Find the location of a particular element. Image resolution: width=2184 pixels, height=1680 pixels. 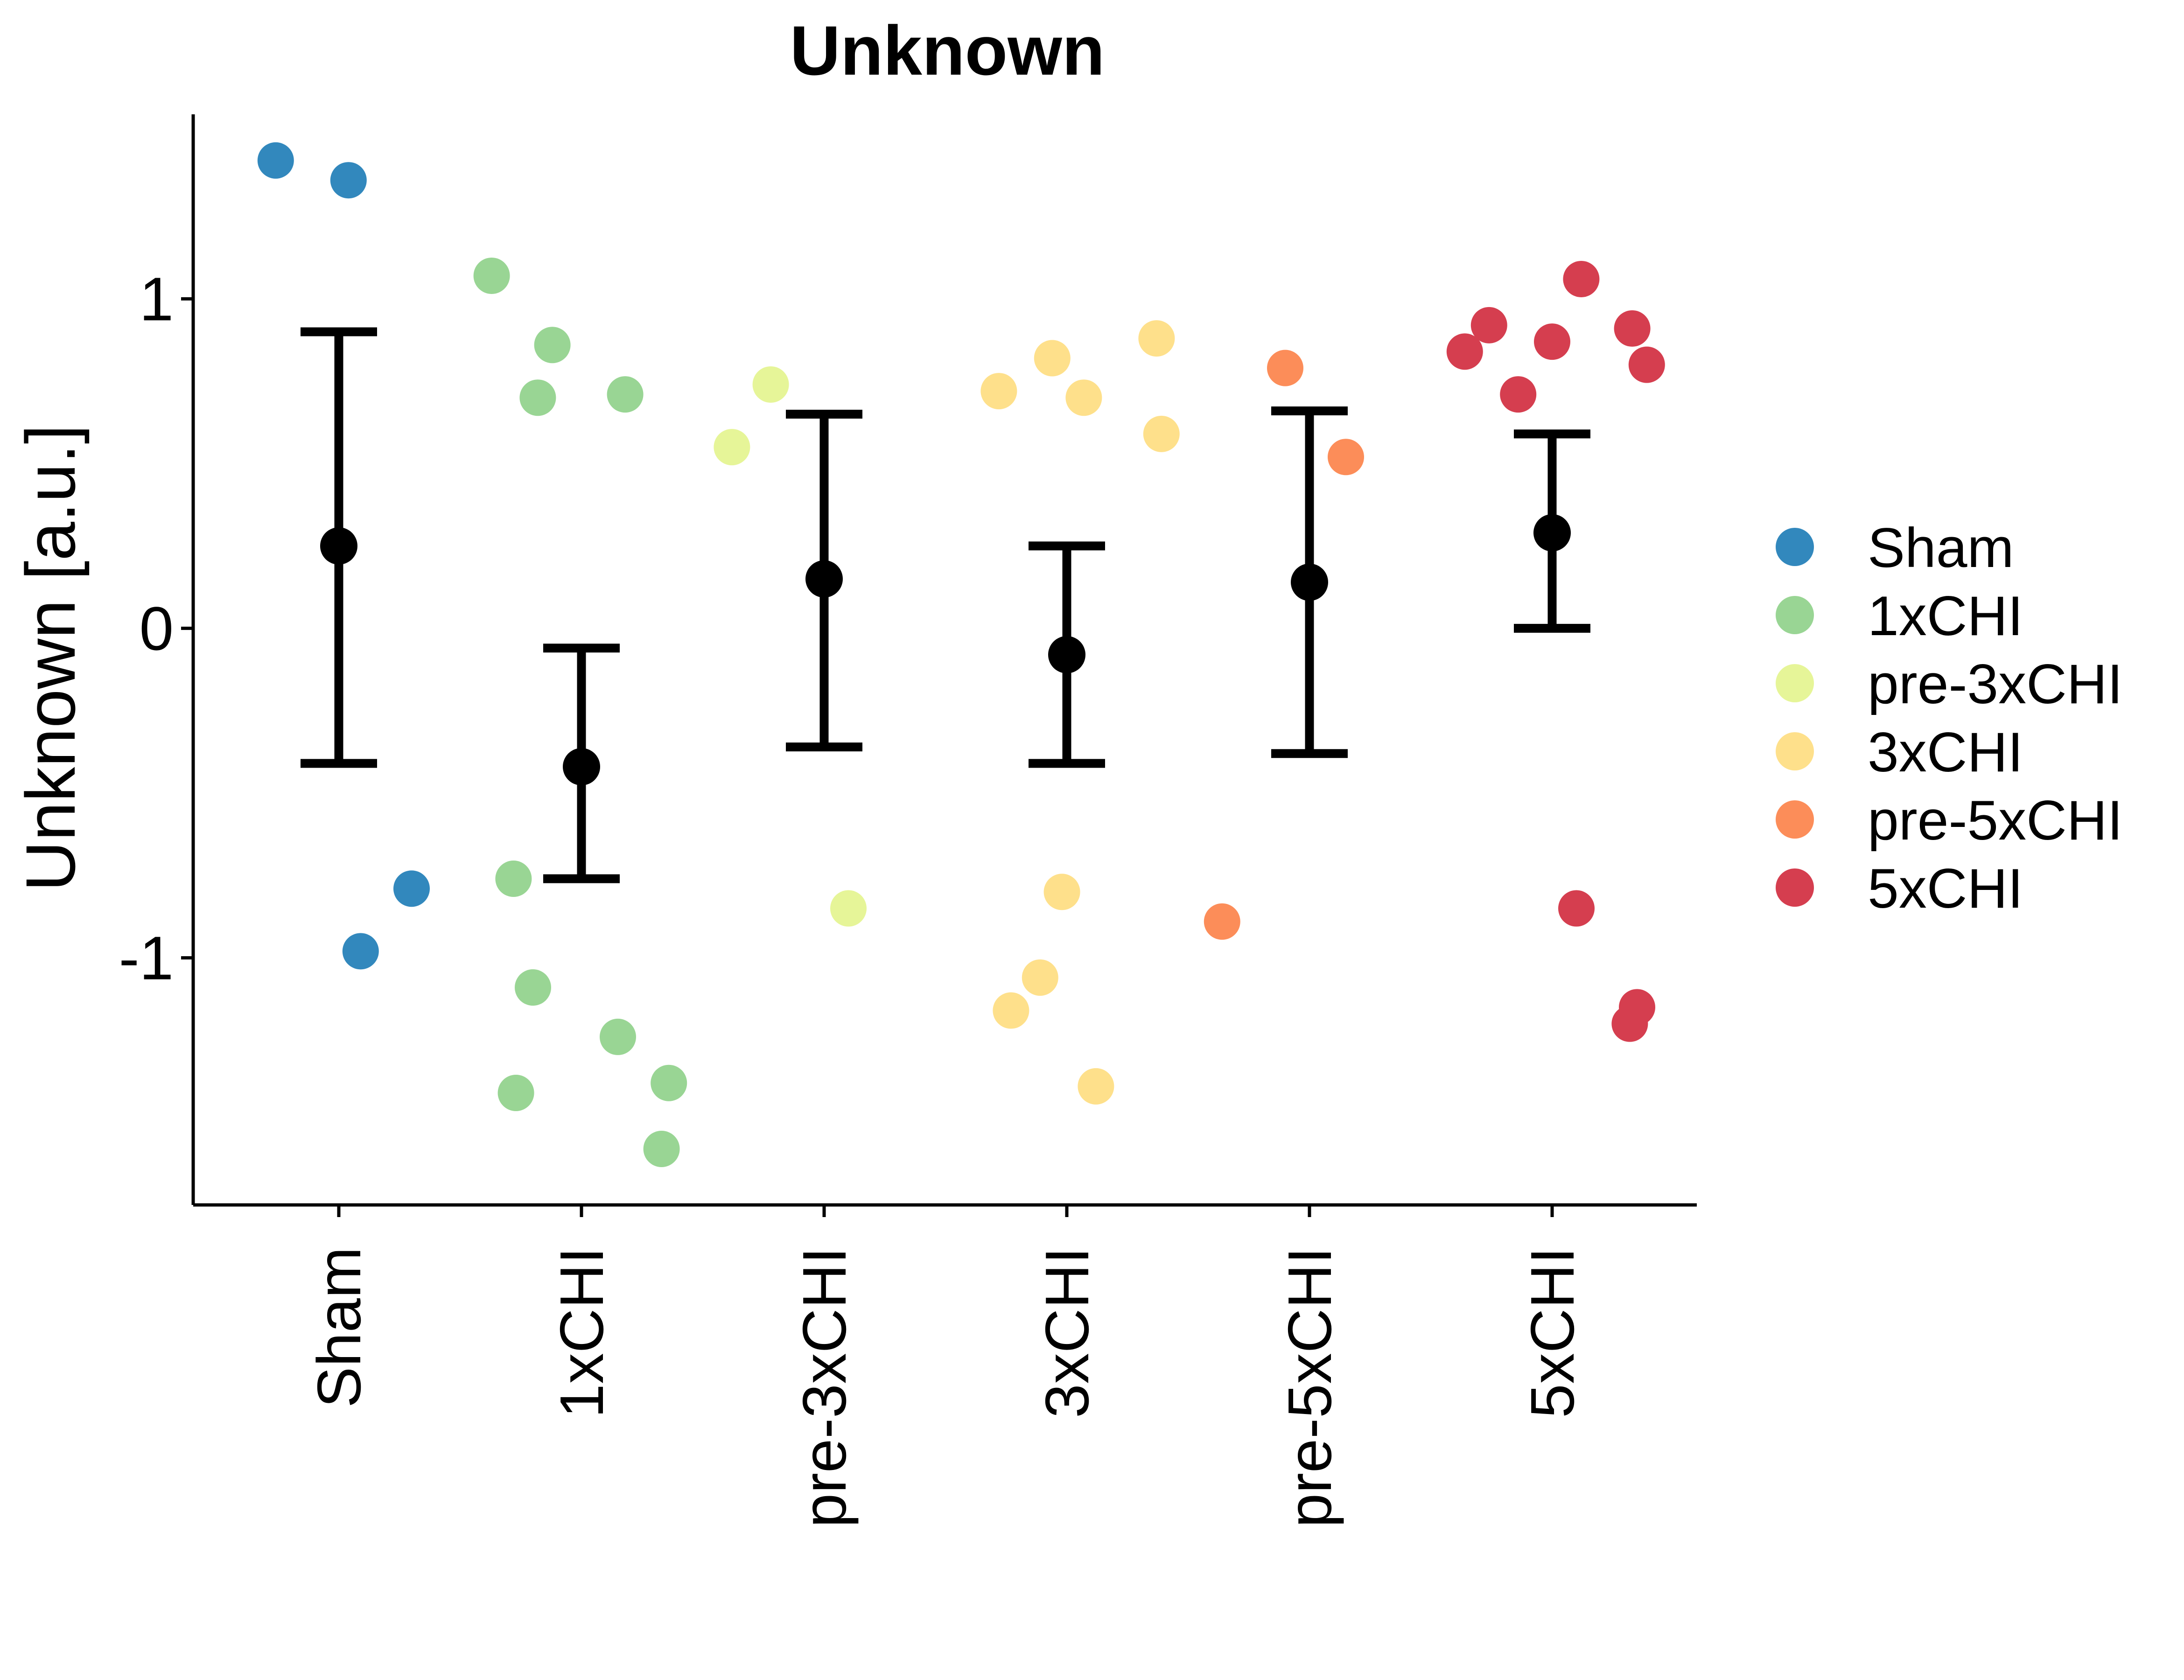

y-axis-ticks: -1 0 1 is located at coordinates (156, 628).